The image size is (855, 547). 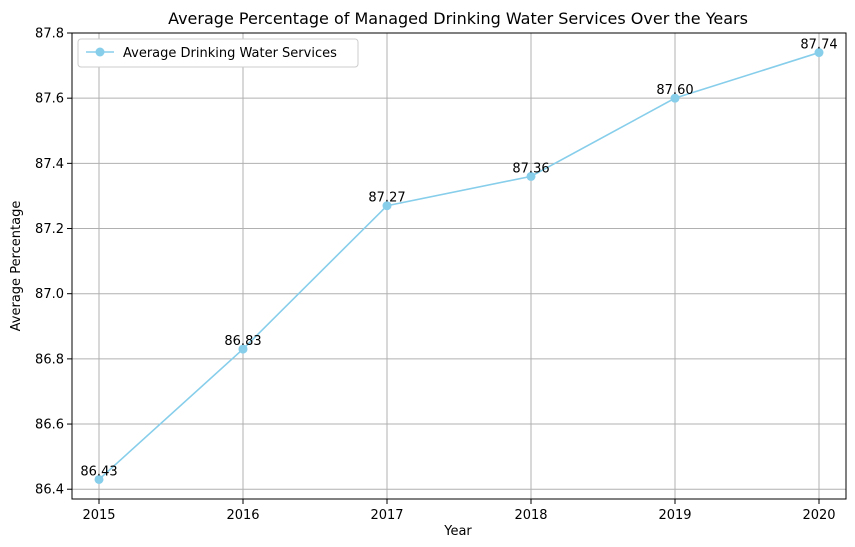 What do you see at coordinates (49, 99) in the screenshot?
I see `y-tick-label: 87.6` at bounding box center [49, 99].